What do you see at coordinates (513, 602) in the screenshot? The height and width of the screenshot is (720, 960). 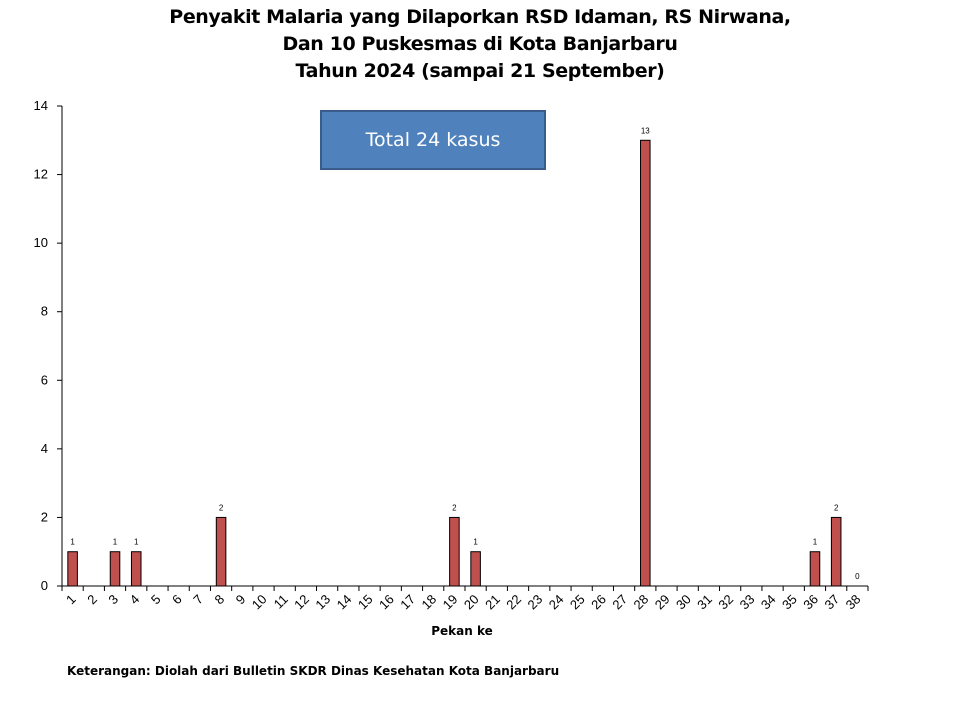 I see `x-tick-label: 22` at bounding box center [513, 602].